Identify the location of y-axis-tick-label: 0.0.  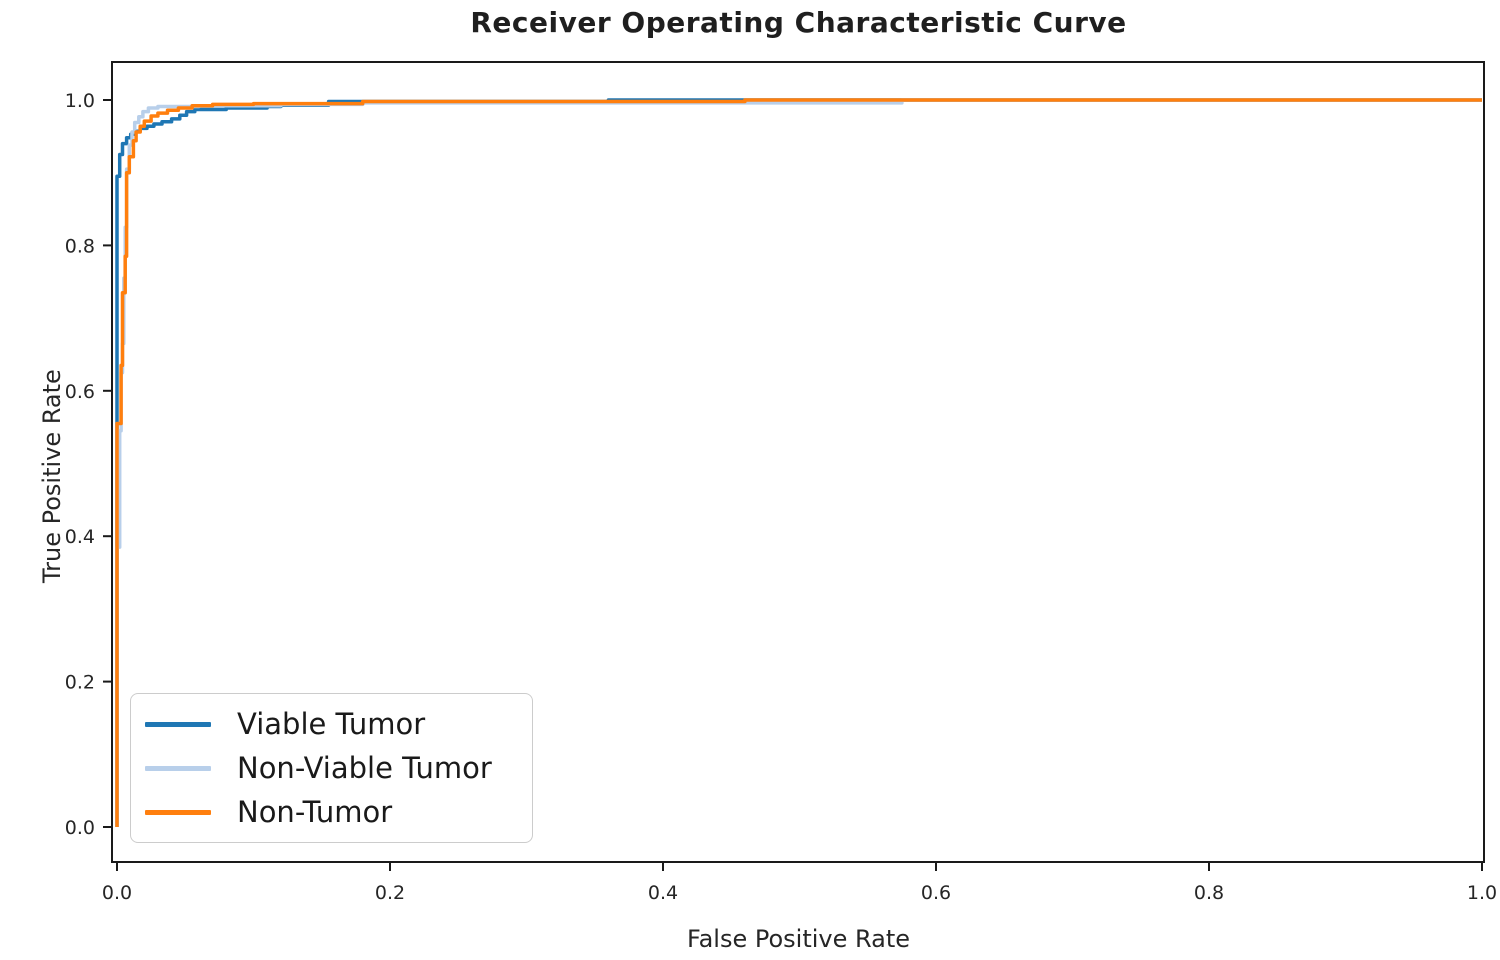
(80, 828).